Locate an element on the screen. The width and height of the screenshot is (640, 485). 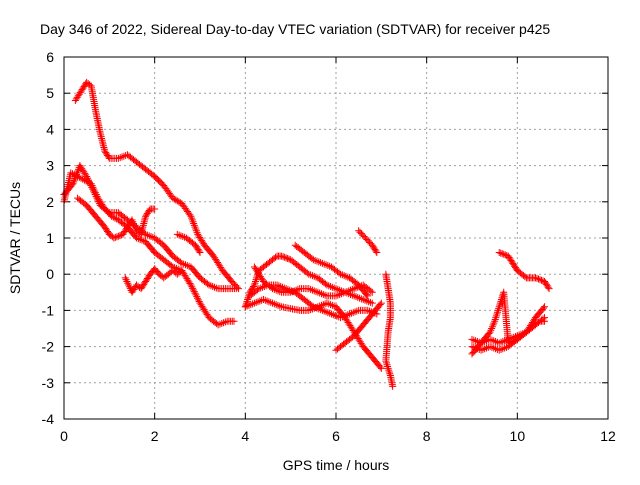
y-tick-label: 0 is located at coordinates (50, 274).